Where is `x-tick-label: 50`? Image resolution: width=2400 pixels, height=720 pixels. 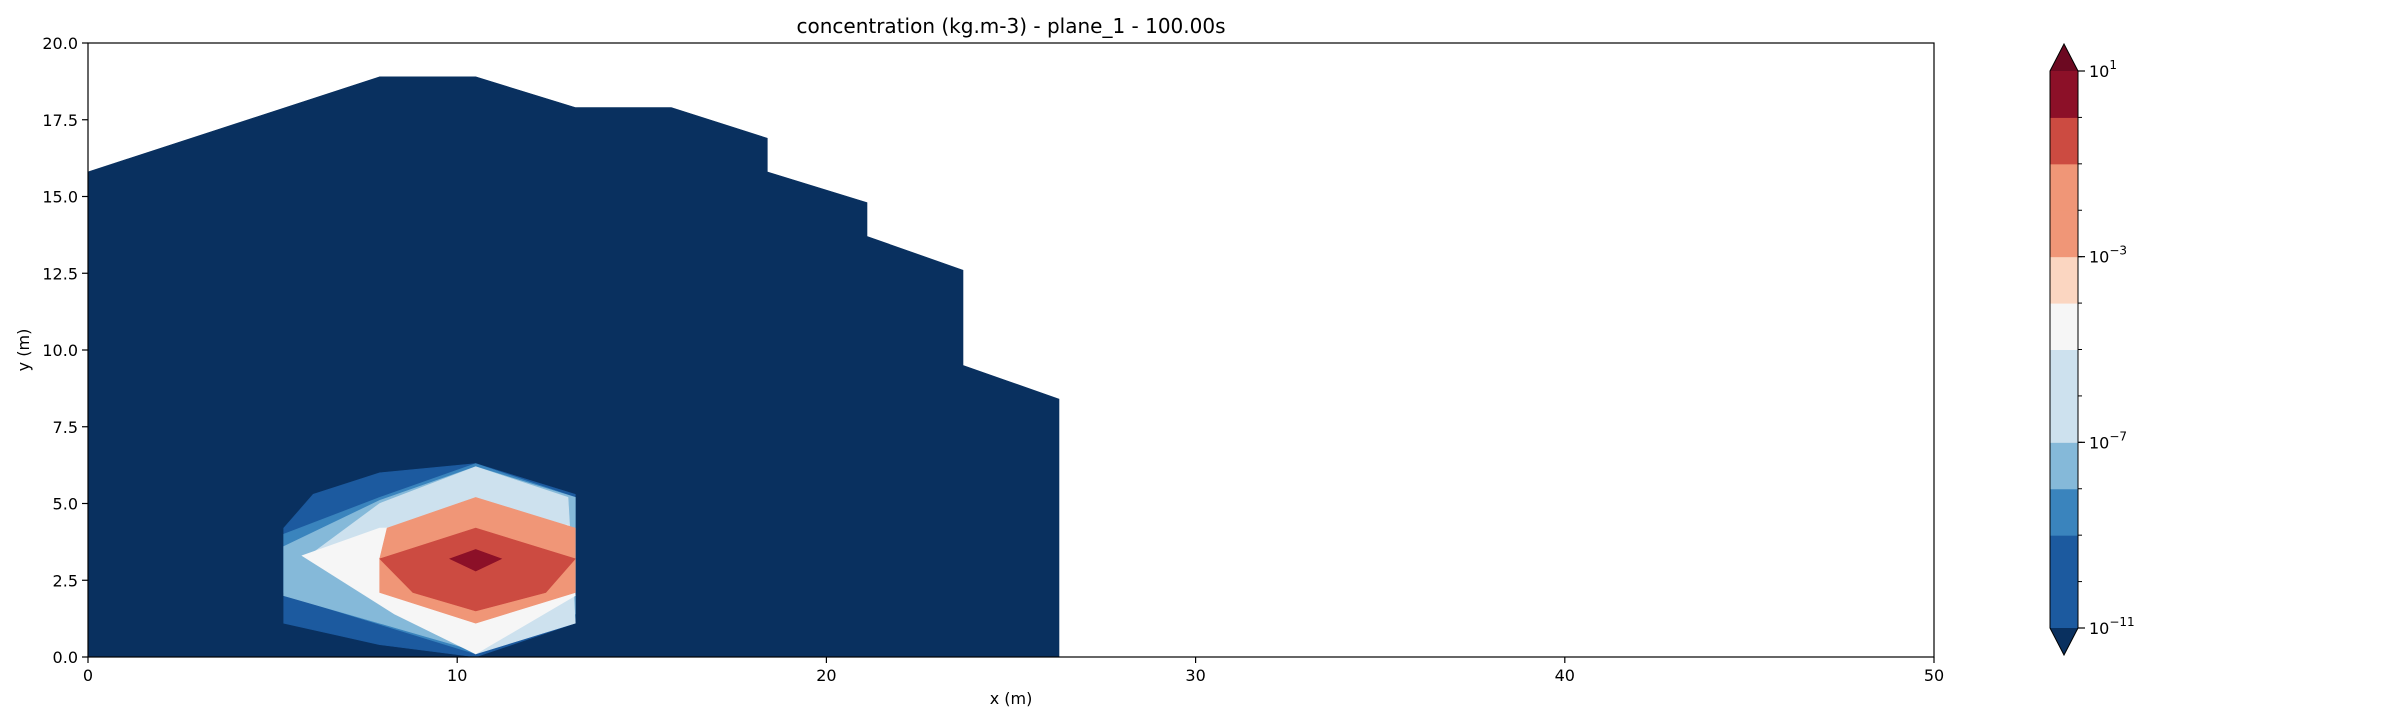 x-tick-label: 50 is located at coordinates (1934, 675).